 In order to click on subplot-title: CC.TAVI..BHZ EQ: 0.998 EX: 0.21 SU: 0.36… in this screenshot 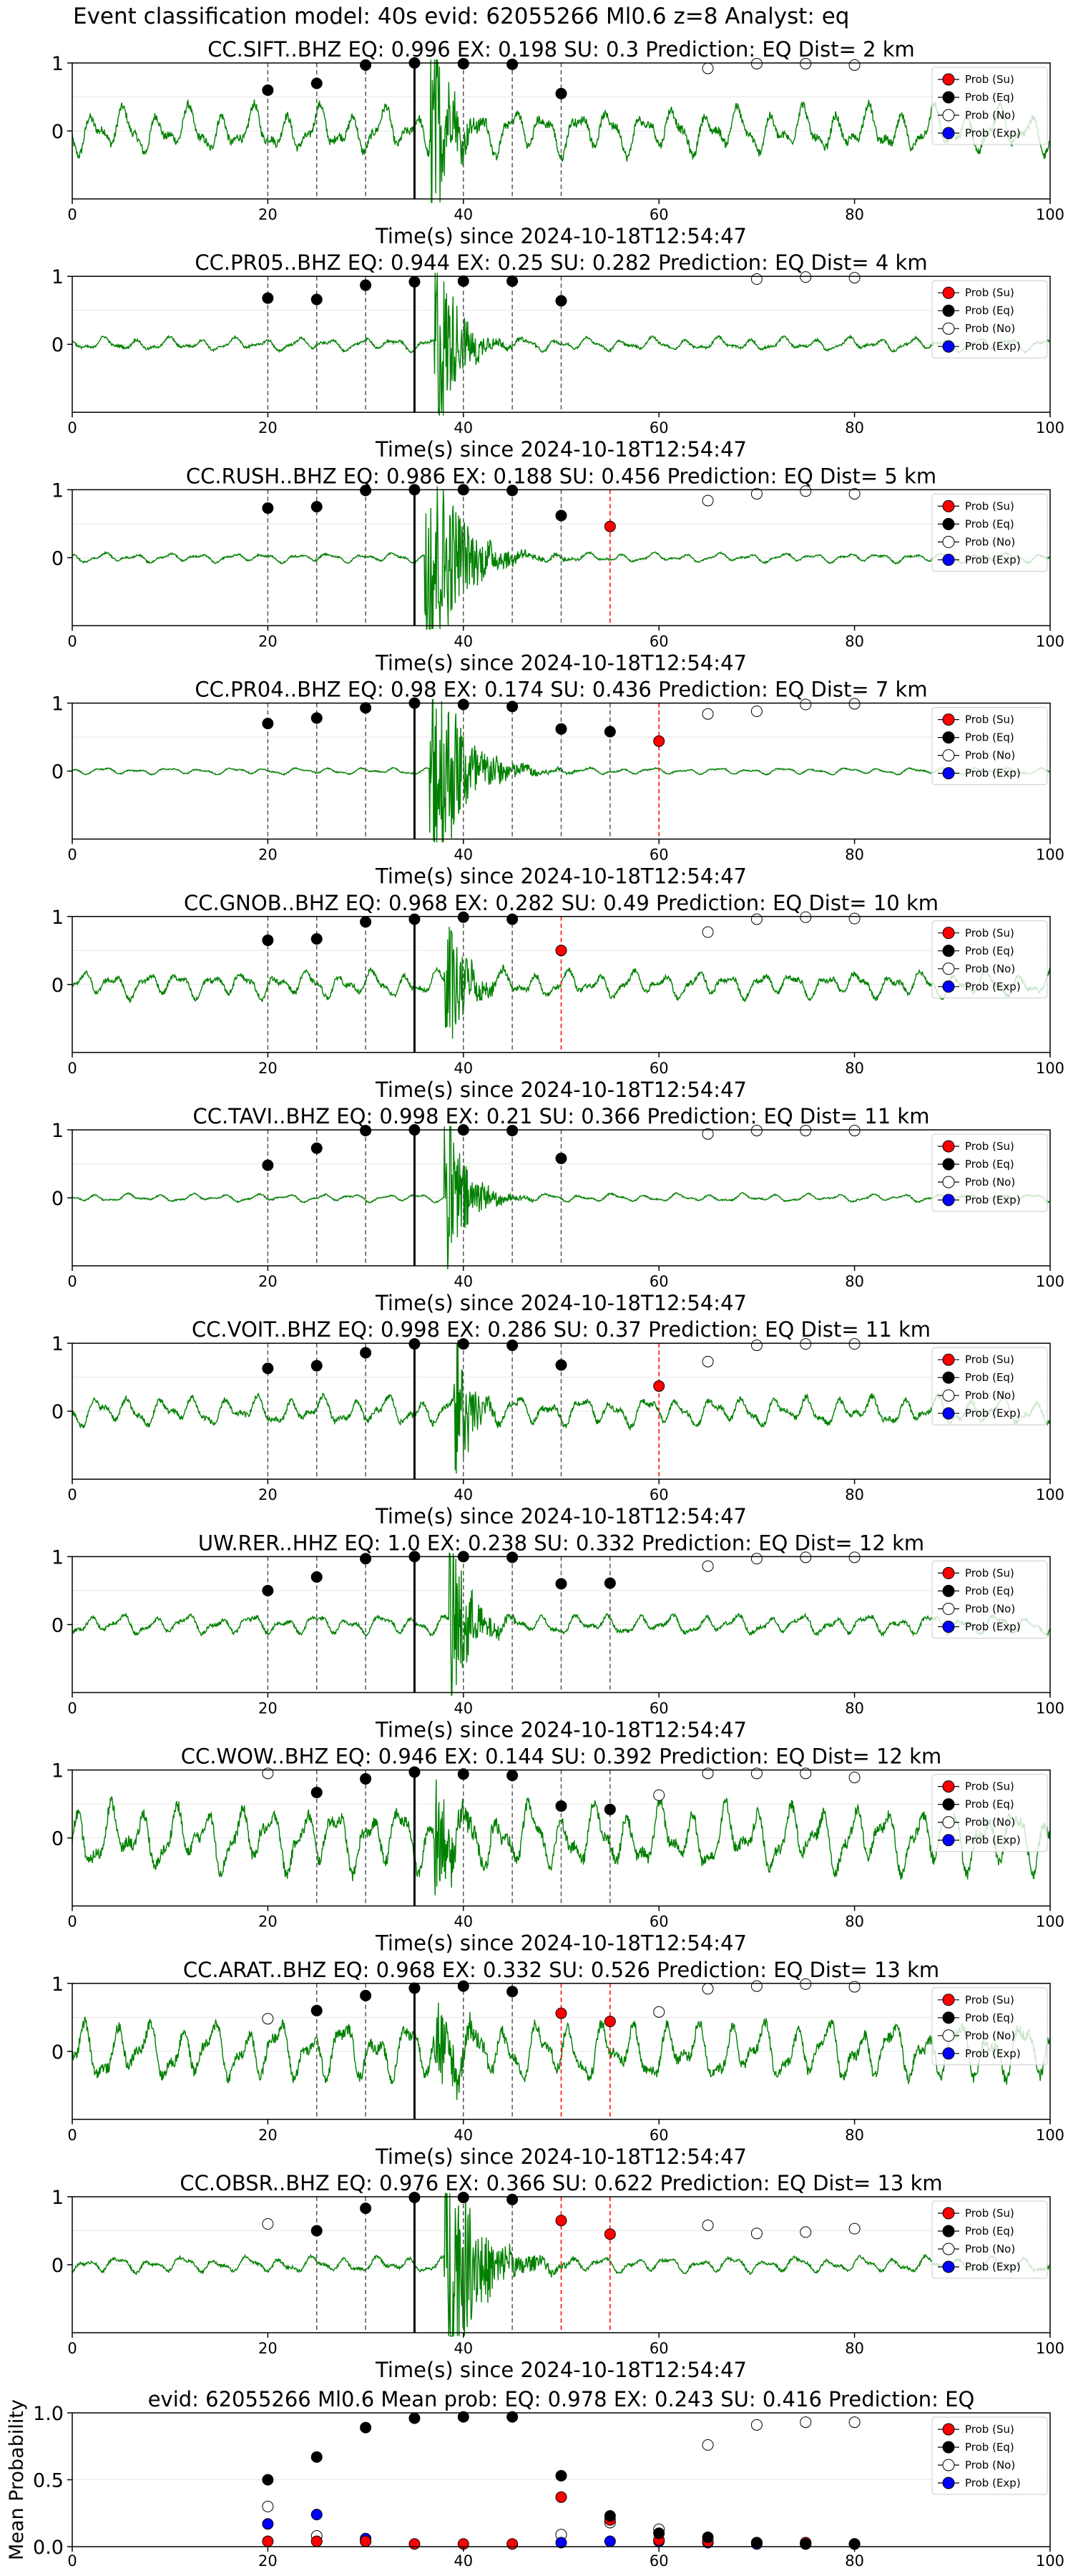, I will do `click(561, 1116)`.